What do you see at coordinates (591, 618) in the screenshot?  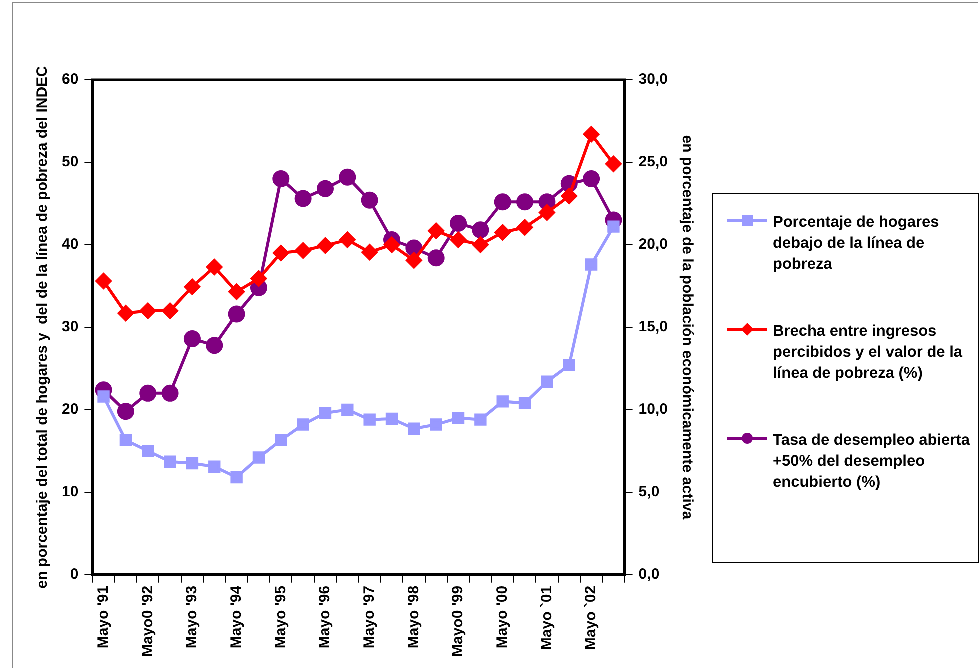 I see `x-tick-label: Mayo `02` at bounding box center [591, 618].